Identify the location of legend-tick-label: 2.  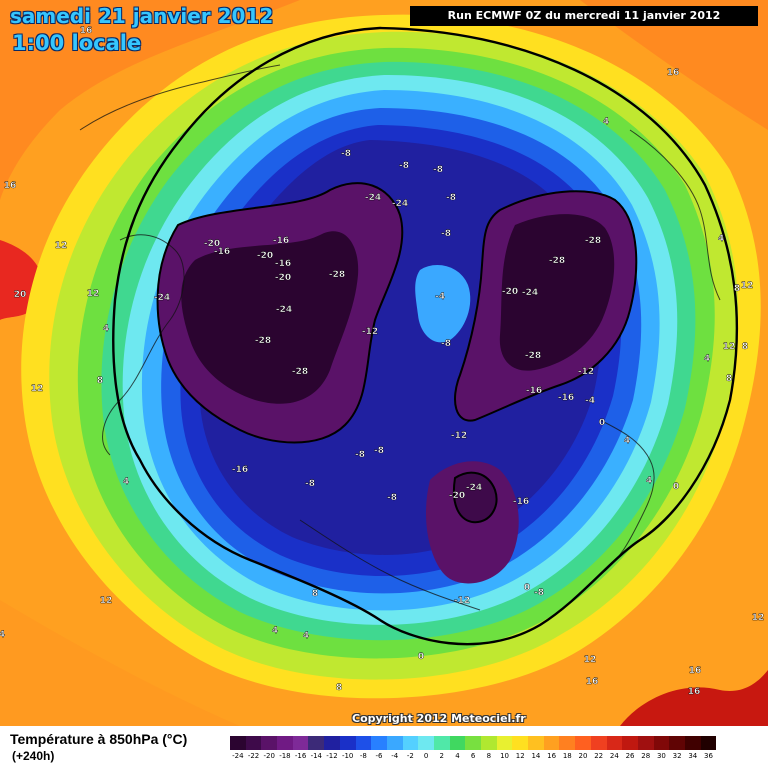
(442, 756).